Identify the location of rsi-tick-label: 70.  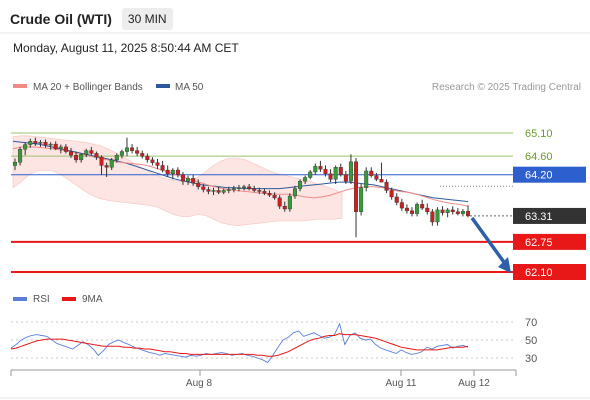
(531, 323).